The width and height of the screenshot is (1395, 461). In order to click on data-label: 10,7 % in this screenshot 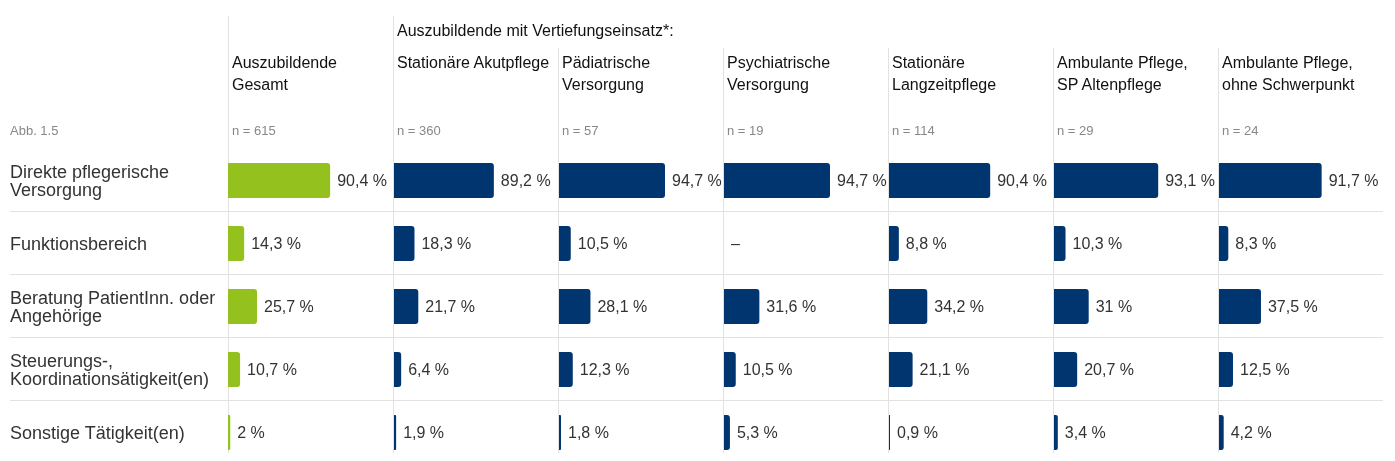, I will do `click(272, 370)`.